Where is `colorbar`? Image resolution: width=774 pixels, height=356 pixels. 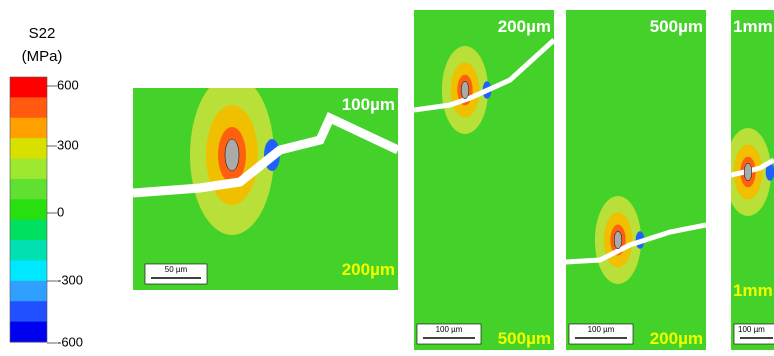 colorbar is located at coordinates (28, 209).